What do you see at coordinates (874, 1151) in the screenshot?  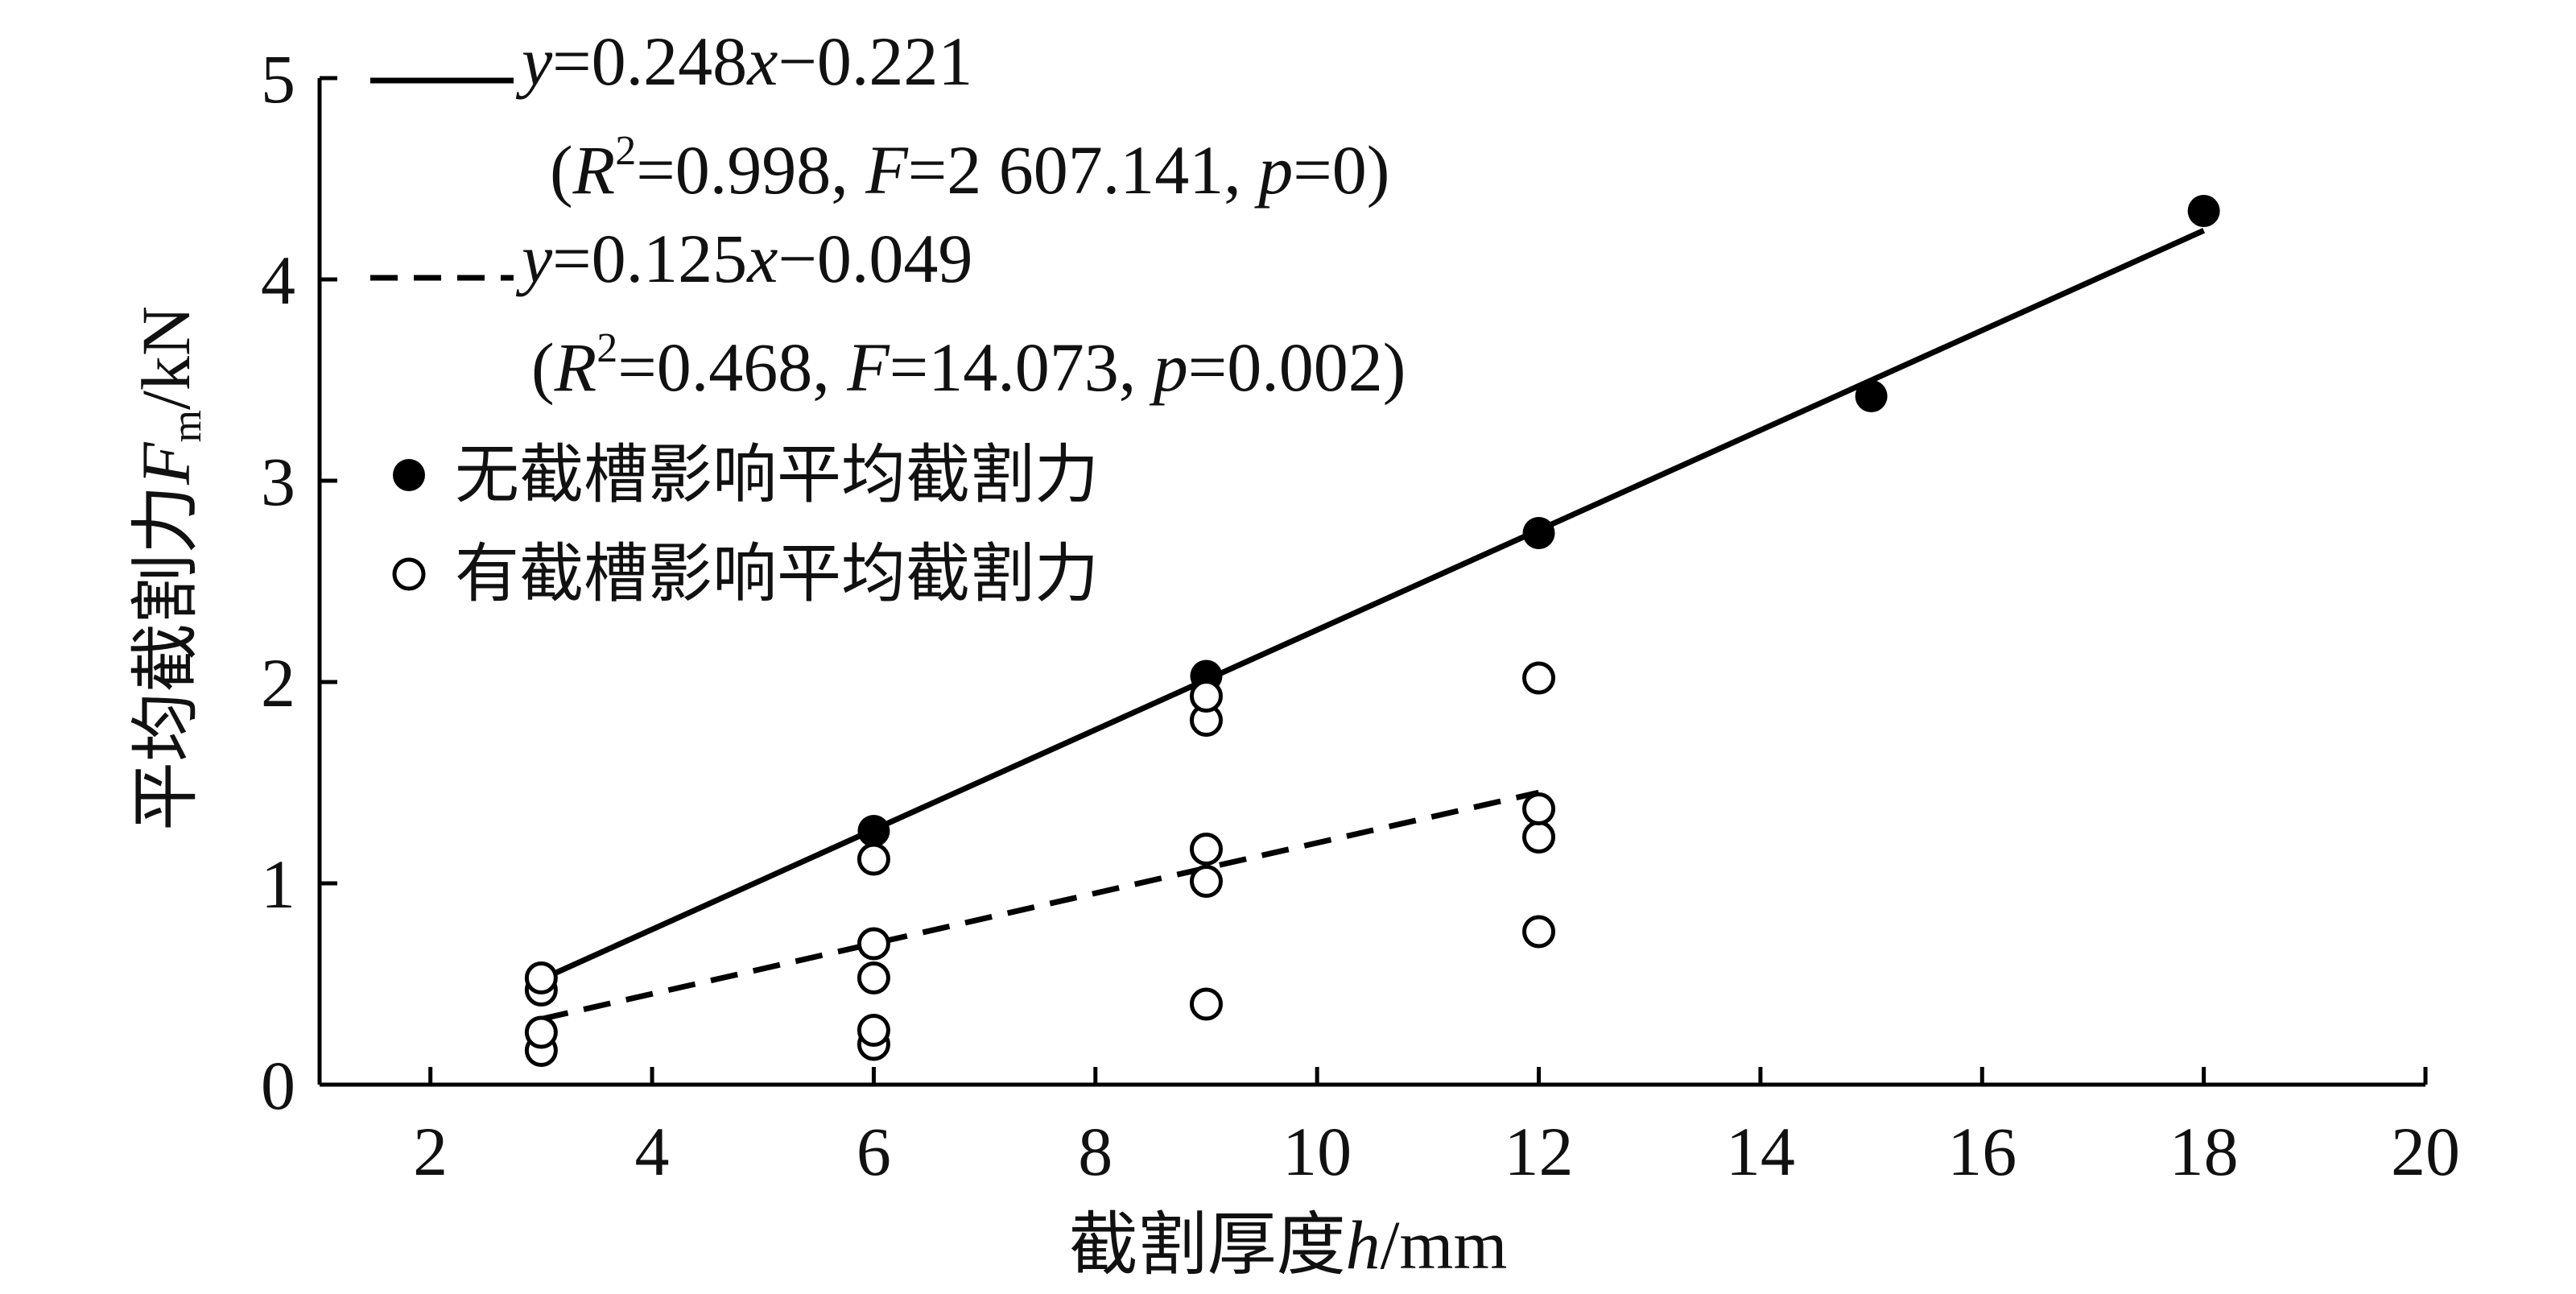 I see `x-tick-label: 6` at bounding box center [874, 1151].